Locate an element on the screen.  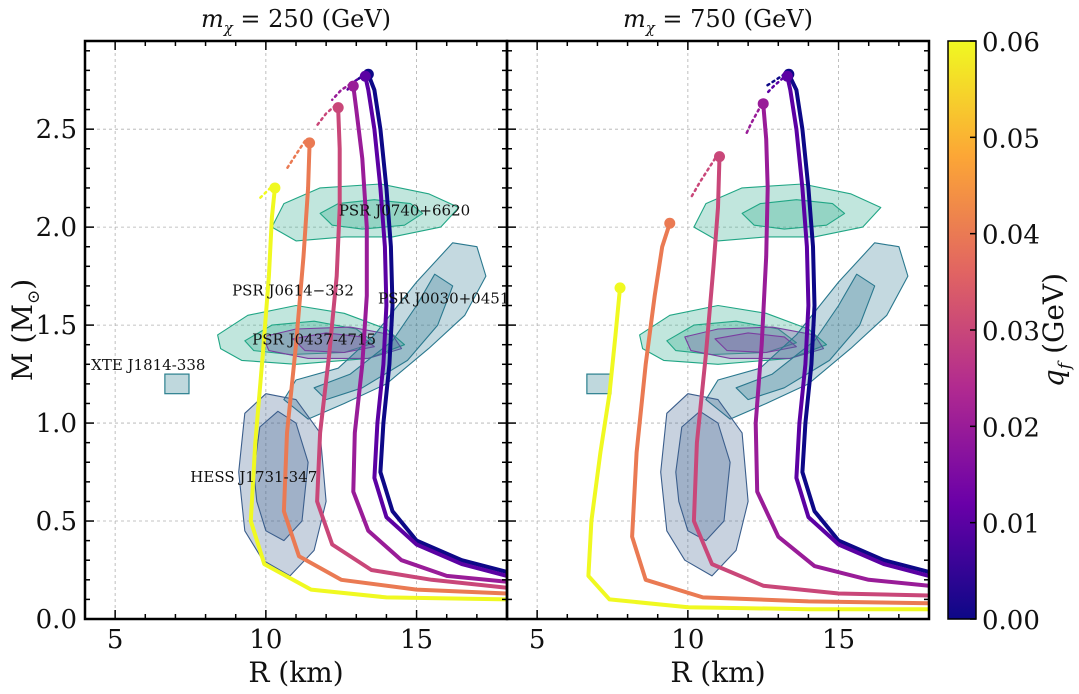
y-tick-label: 2.5 is located at coordinates (56, 130).